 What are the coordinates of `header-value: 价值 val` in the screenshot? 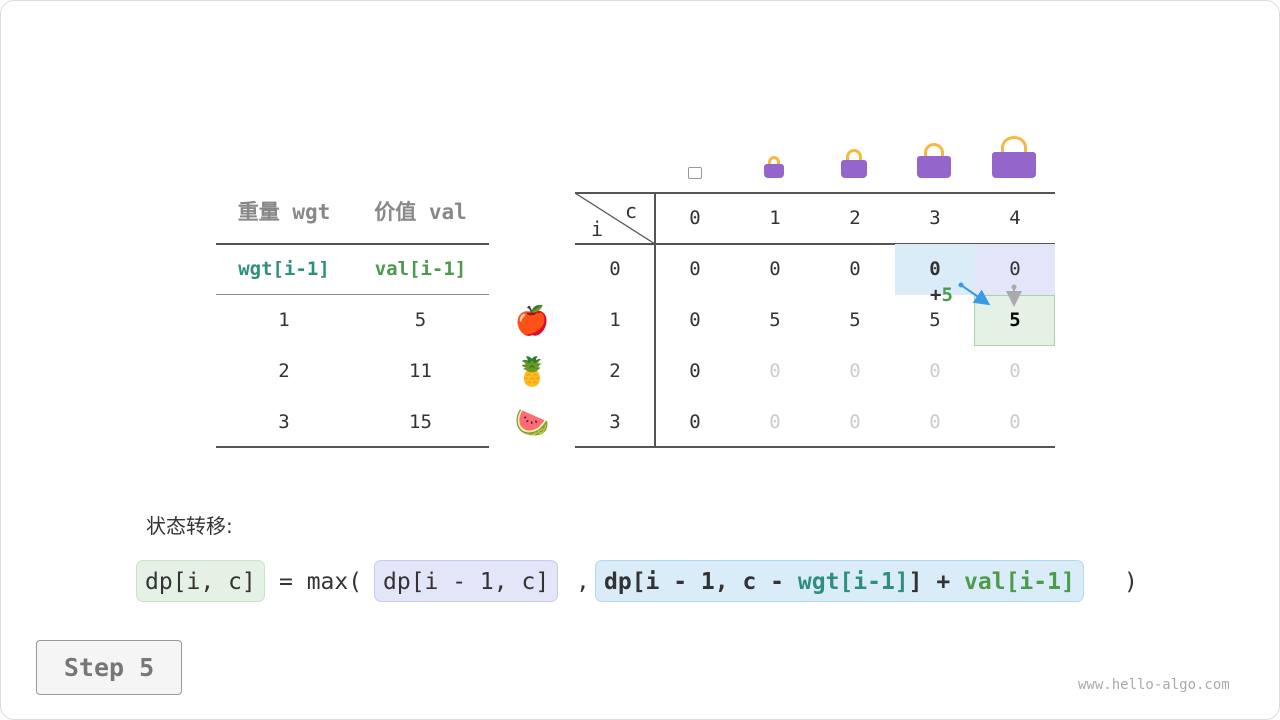 It's located at (420, 212).